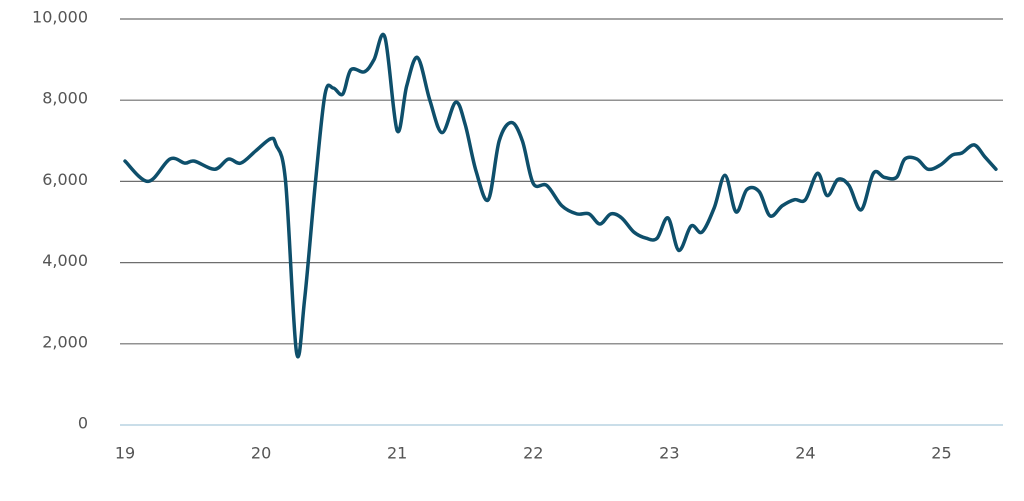 The image size is (1024, 501). What do you see at coordinates (60, 17) in the screenshot?
I see `y-tick-label: 10,000` at bounding box center [60, 17].